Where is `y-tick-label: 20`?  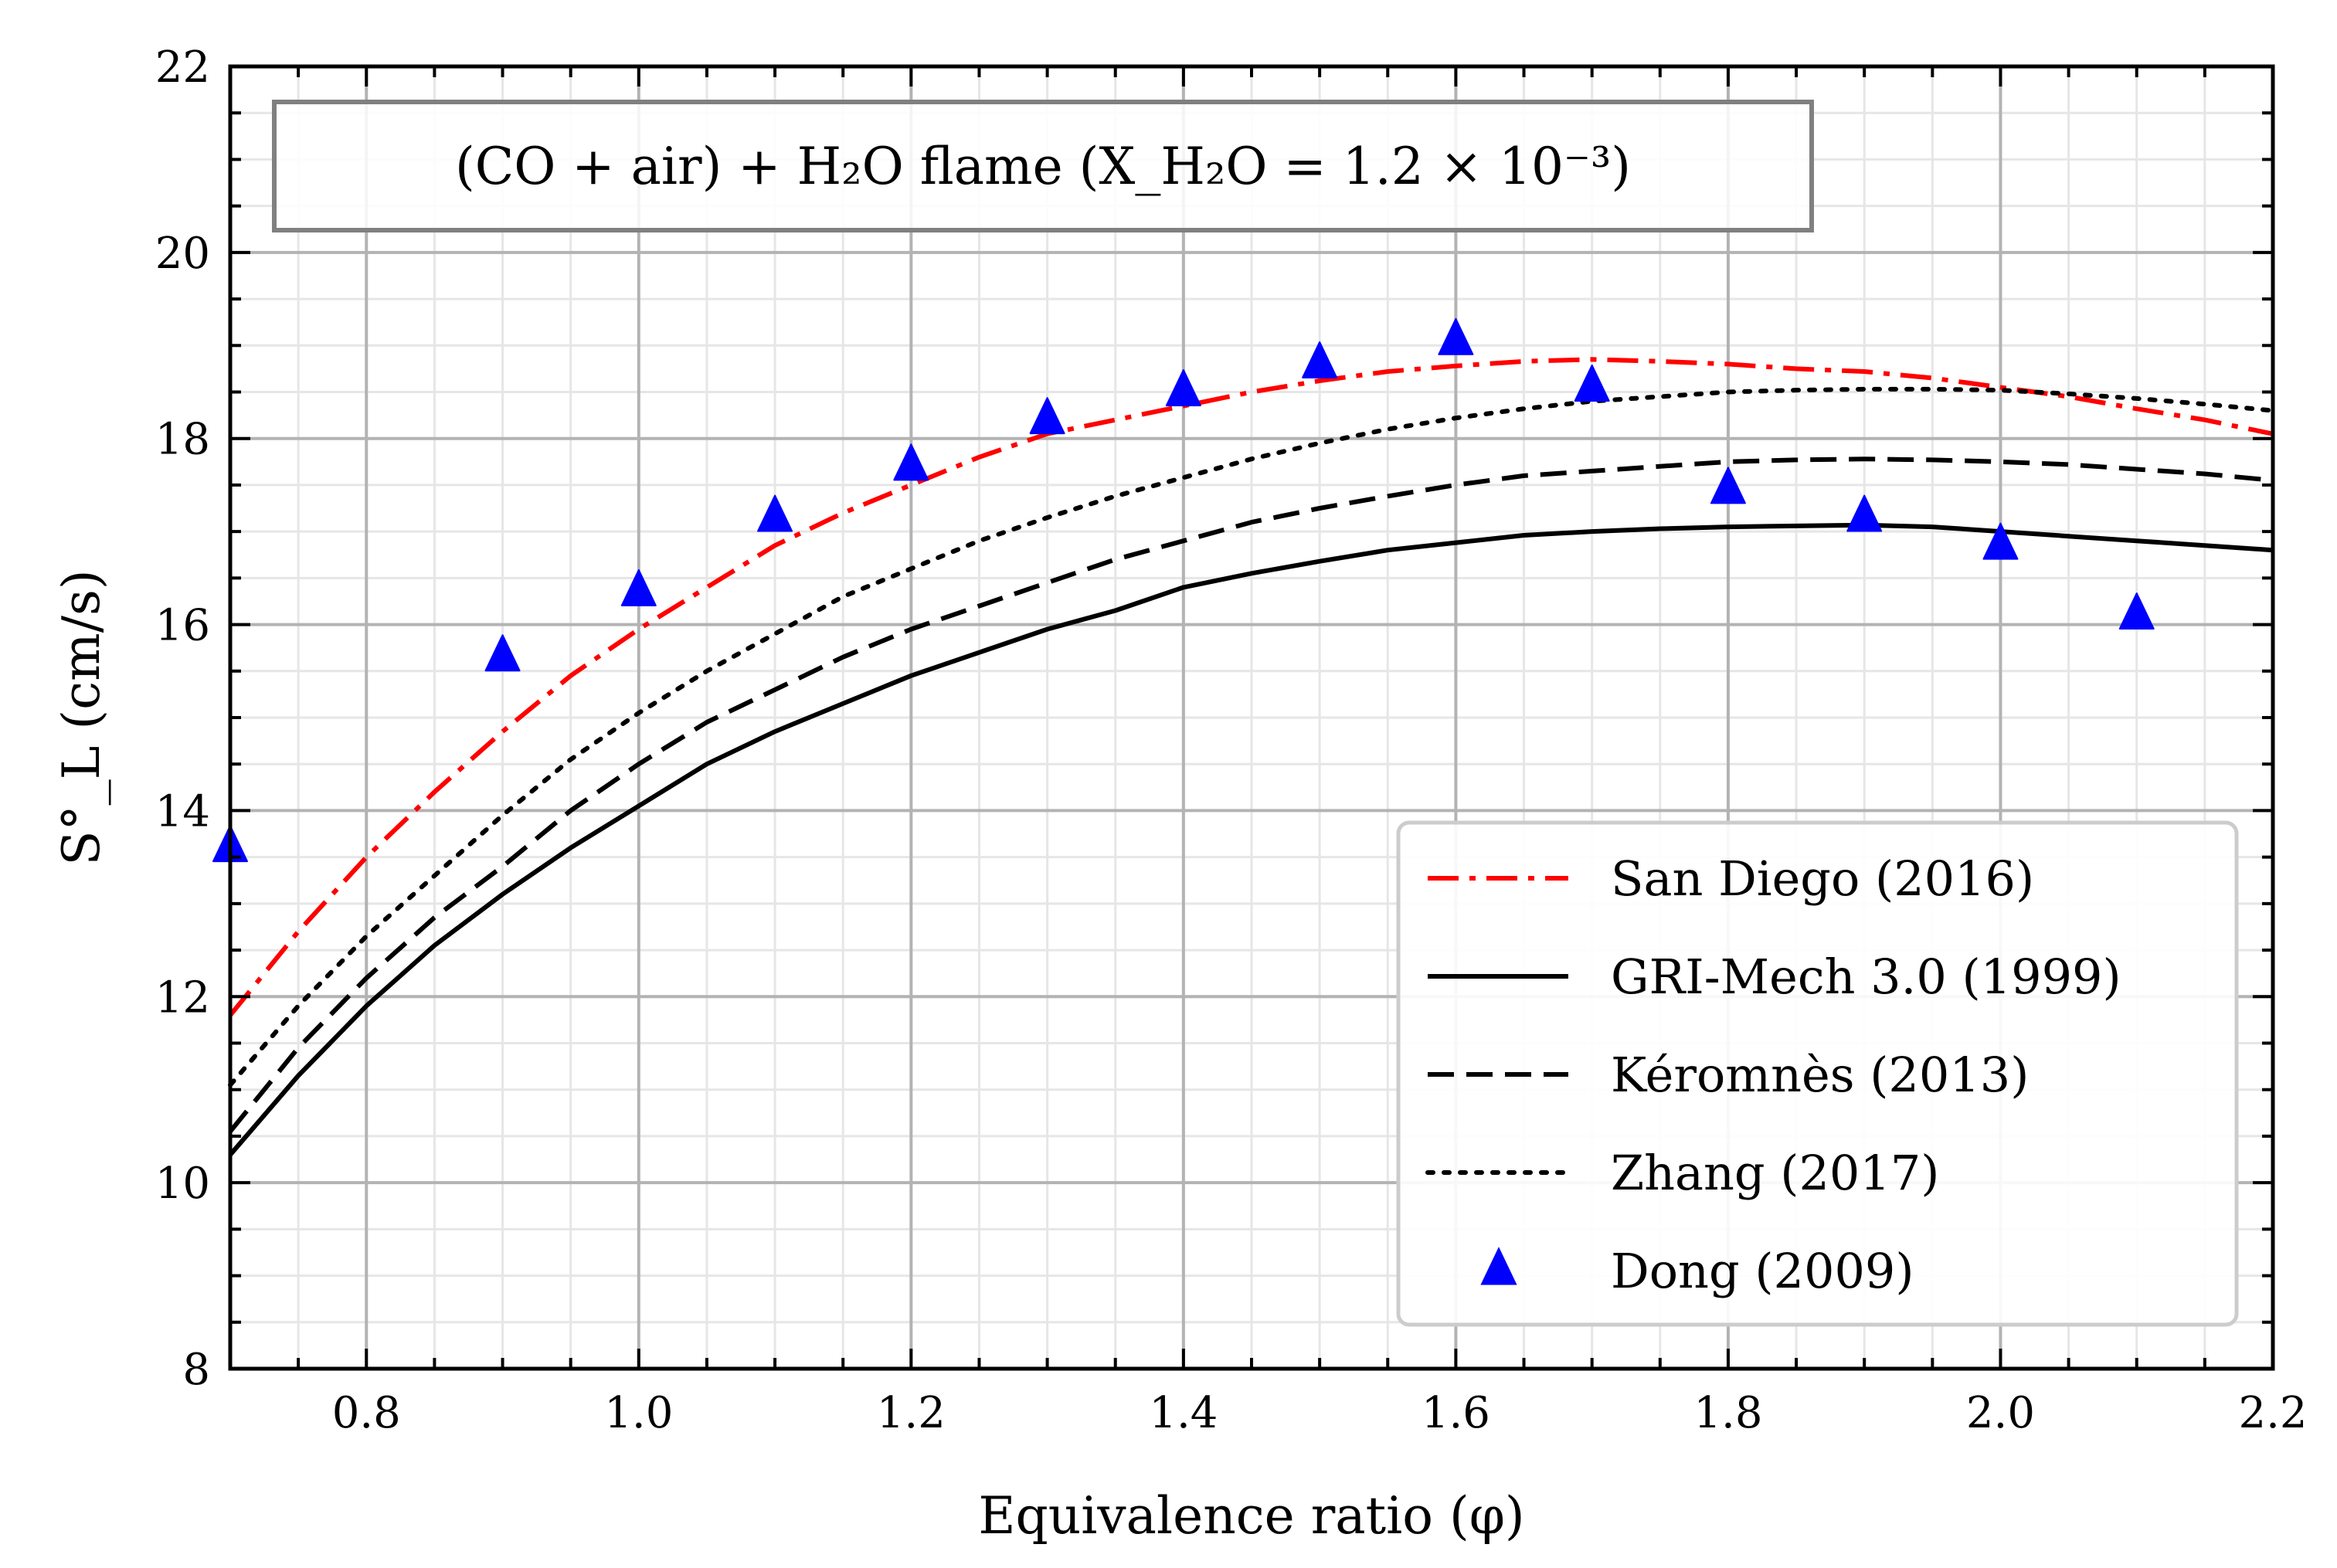
y-tick-label: 20 is located at coordinates (182, 254).